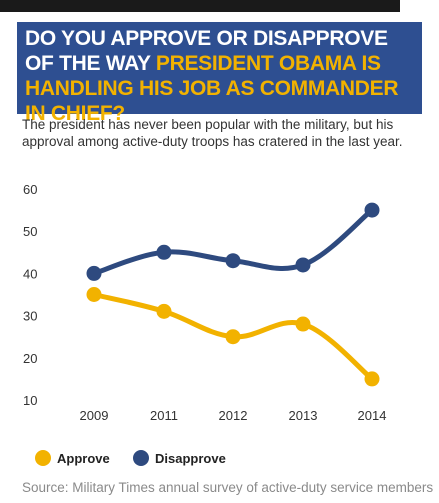  What do you see at coordinates (30, 358) in the screenshot?
I see `y-tick-label: 20` at bounding box center [30, 358].